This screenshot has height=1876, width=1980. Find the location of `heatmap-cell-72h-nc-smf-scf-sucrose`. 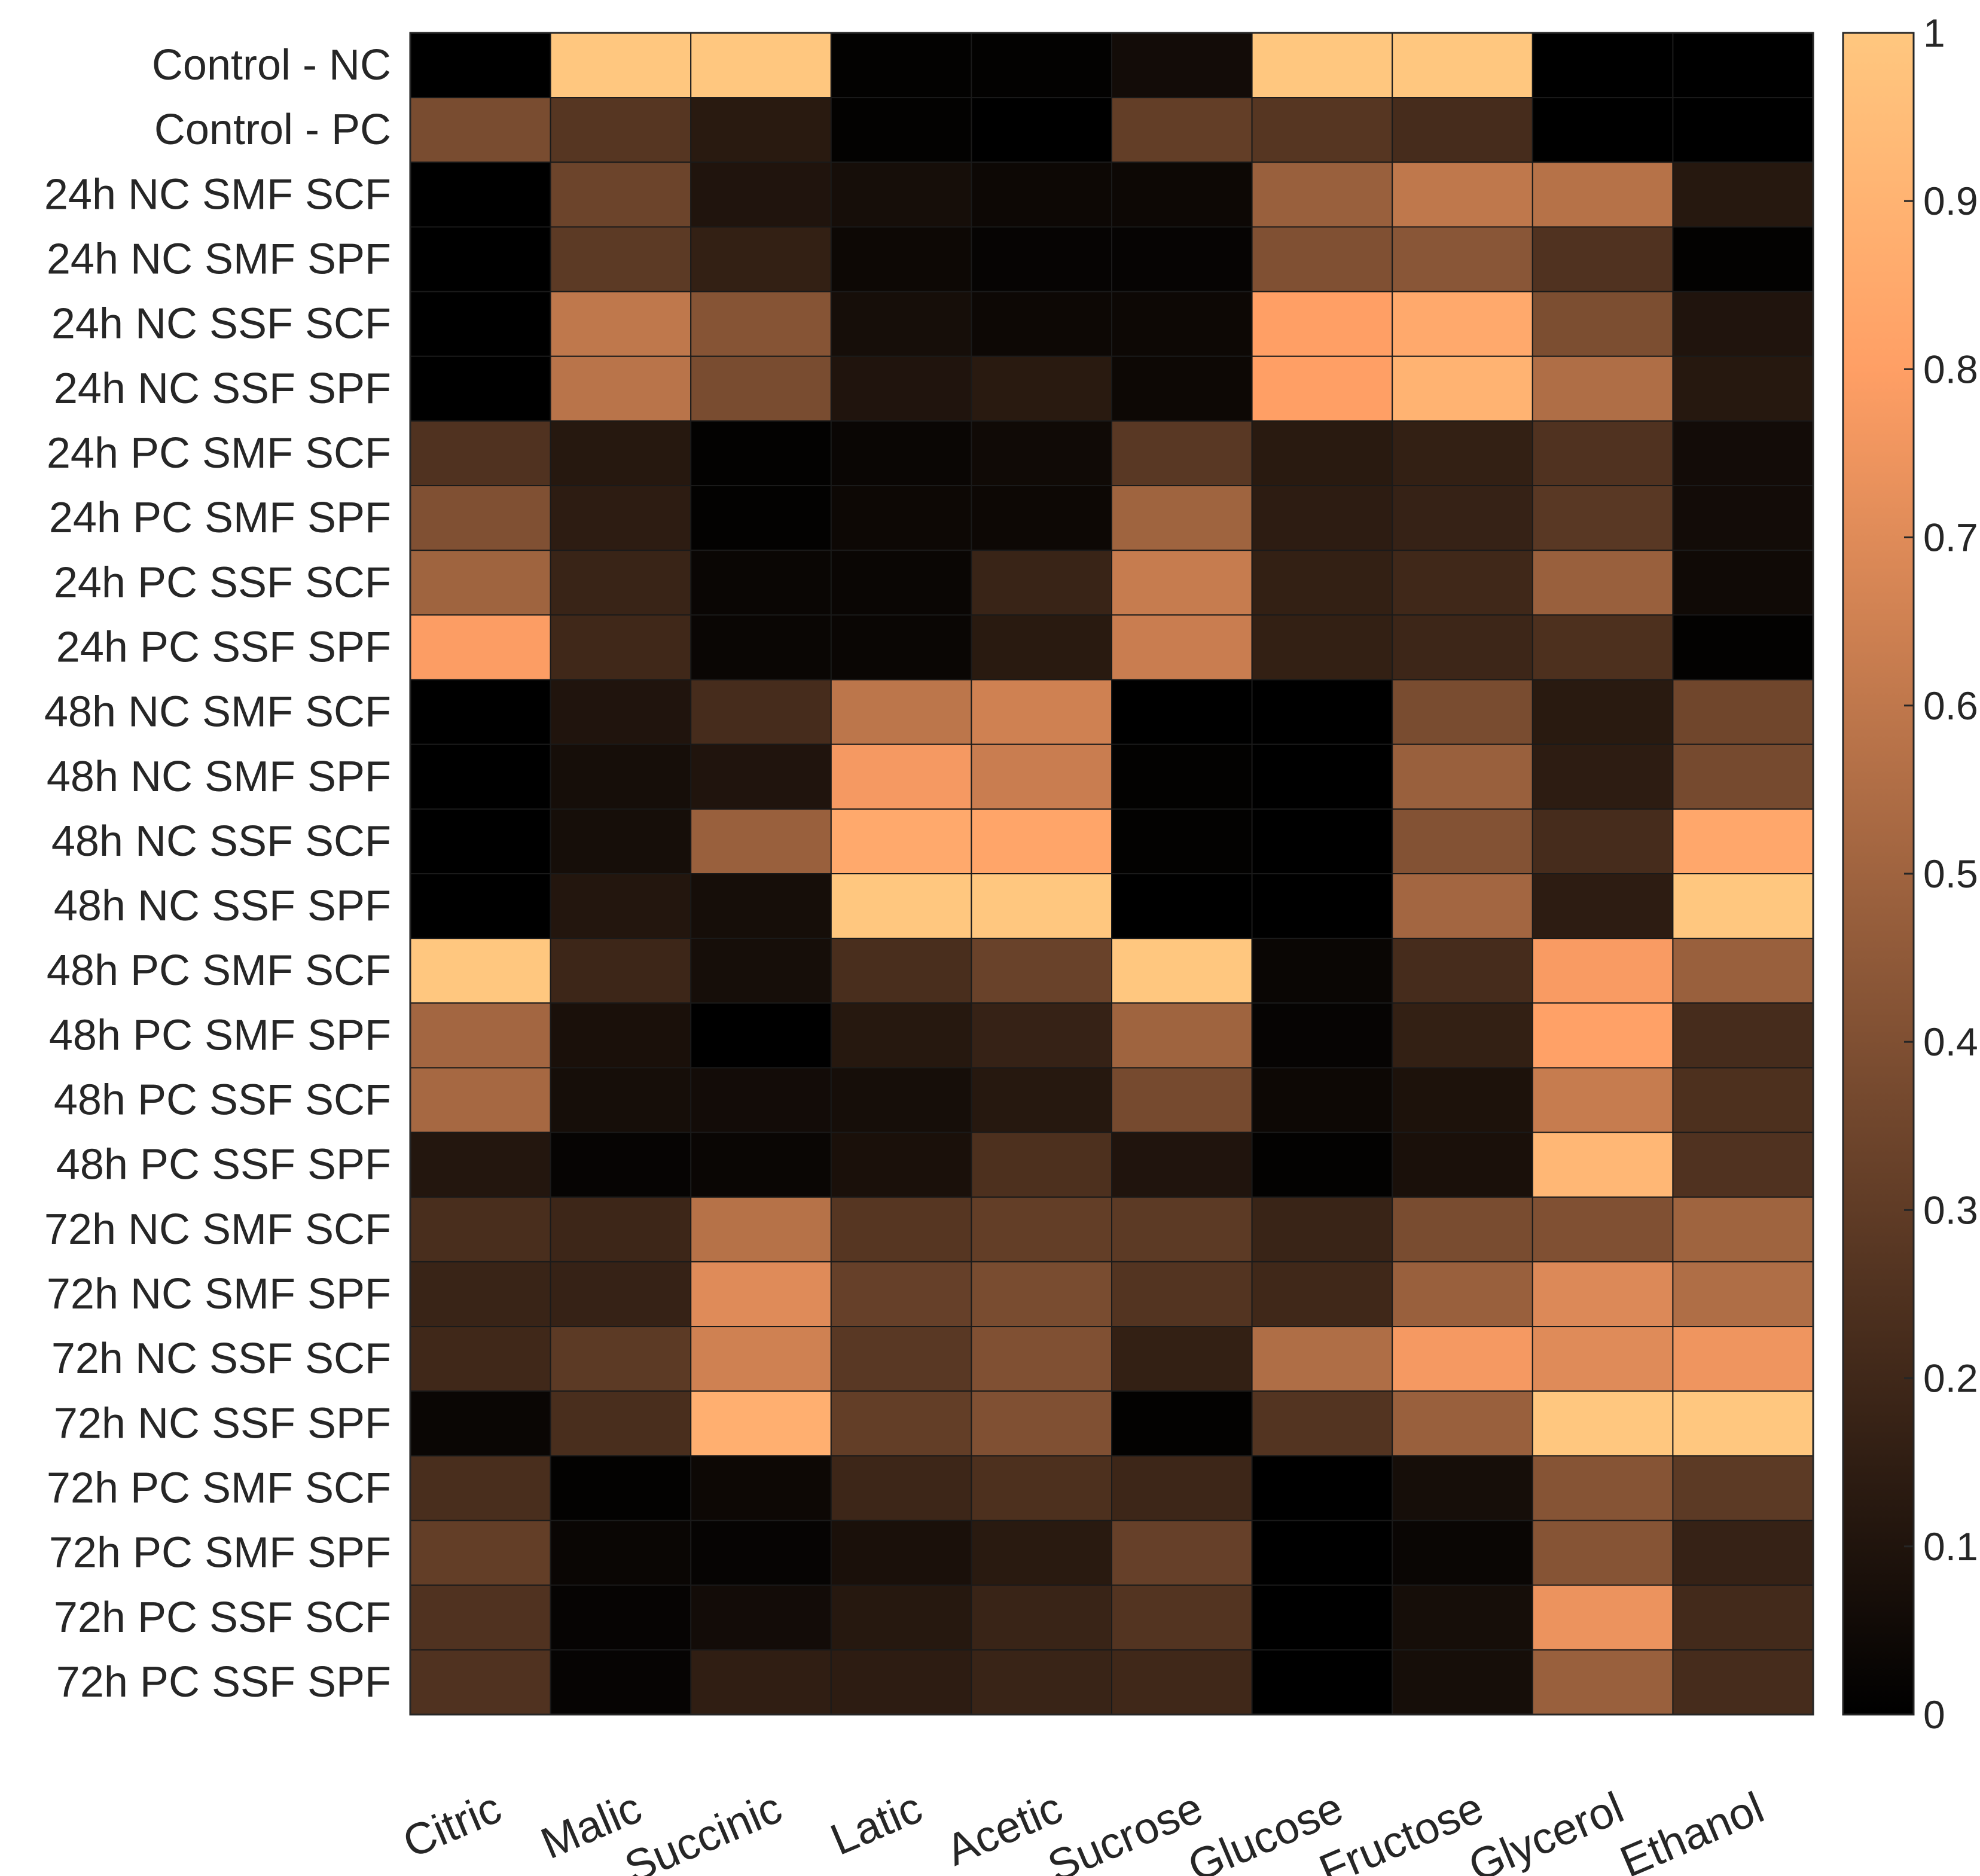

heatmap-cell-72h-nc-smf-scf-sucrose is located at coordinates (1182, 1229).